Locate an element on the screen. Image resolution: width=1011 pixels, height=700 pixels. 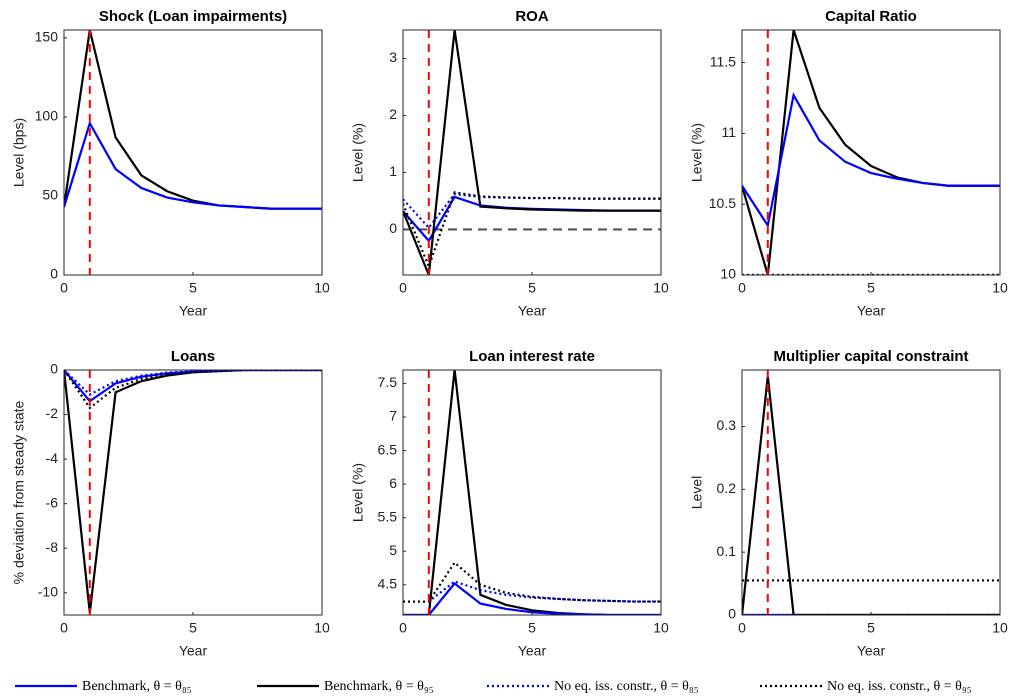
y-tick-label: 10 is located at coordinates (728, 274).